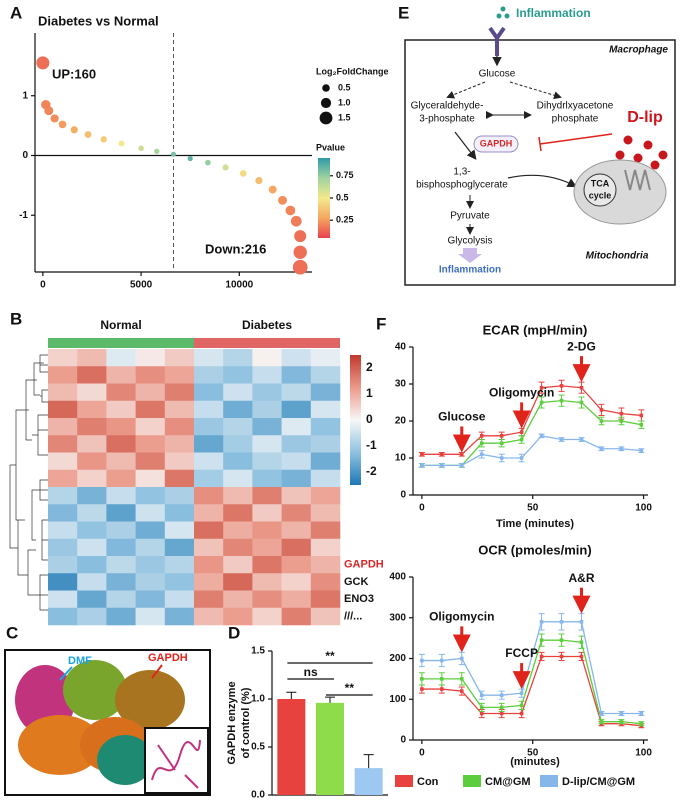 The height and width of the screenshot is (801, 685). What do you see at coordinates (447, 119) in the screenshot?
I see `diagram-text: 3-phosphate` at bounding box center [447, 119].